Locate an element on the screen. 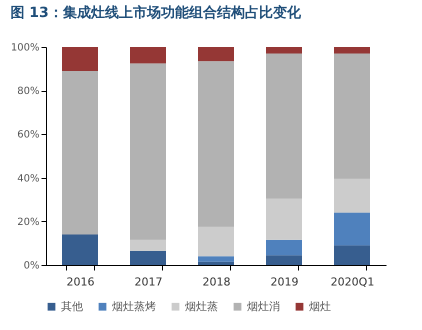 Image resolution: width=422 pixels, height=330 pixels. y-tick-label: 80% is located at coordinates (28, 92).